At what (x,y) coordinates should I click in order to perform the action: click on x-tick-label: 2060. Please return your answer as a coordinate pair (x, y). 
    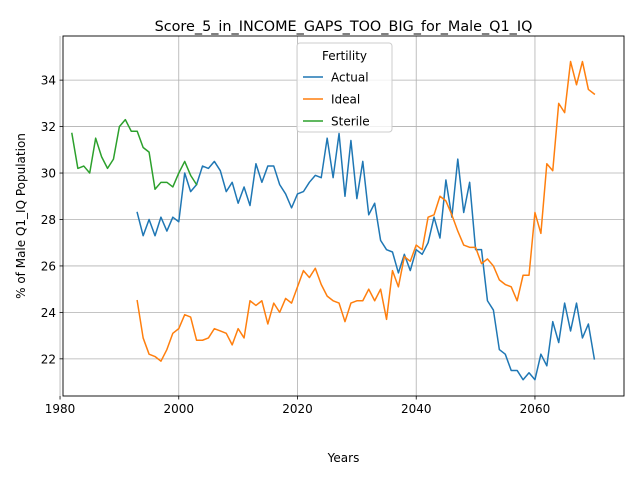
    Looking at the image, I should click on (535, 409).